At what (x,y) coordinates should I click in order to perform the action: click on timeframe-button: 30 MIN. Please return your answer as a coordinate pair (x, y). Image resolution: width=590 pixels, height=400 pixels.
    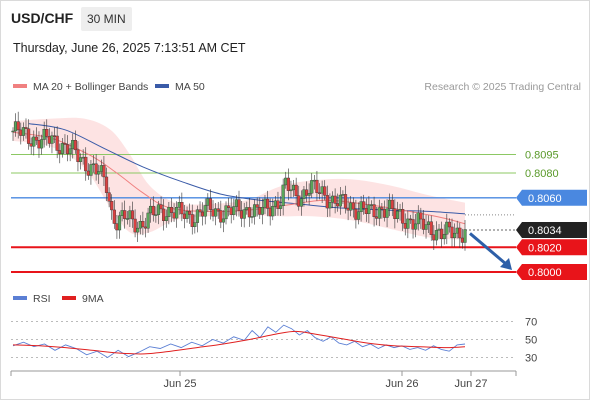
    Looking at the image, I should click on (106, 19).